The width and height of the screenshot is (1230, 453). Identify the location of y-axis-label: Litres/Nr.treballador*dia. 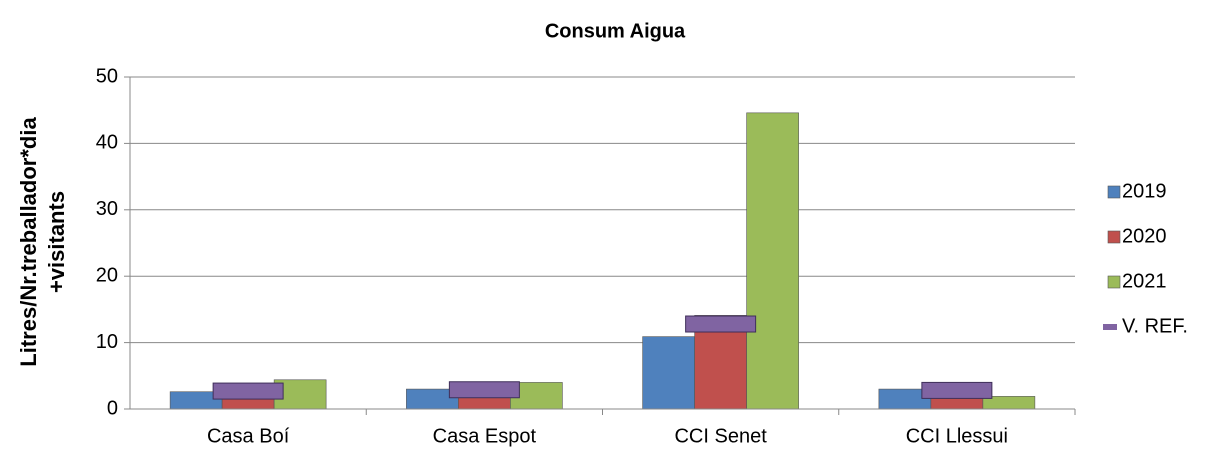
(28, 242).